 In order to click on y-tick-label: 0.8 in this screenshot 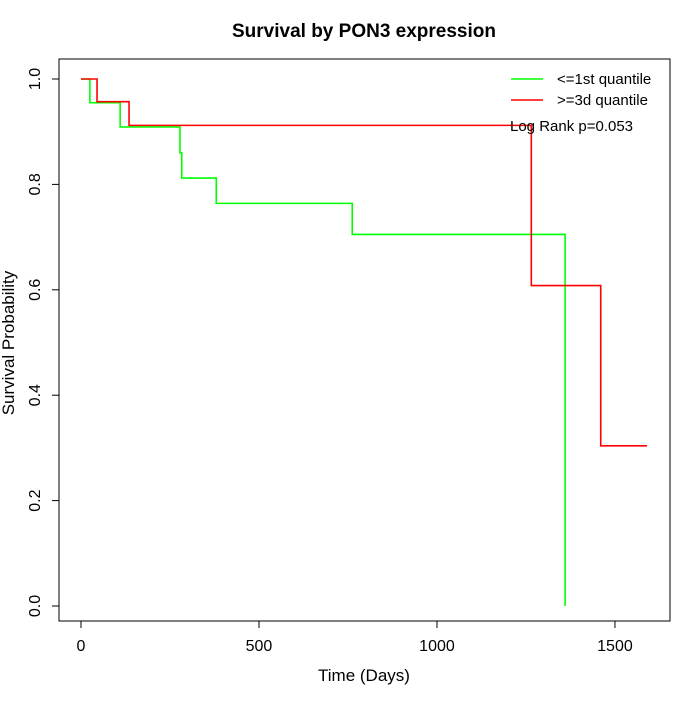, I will do `click(35, 184)`.